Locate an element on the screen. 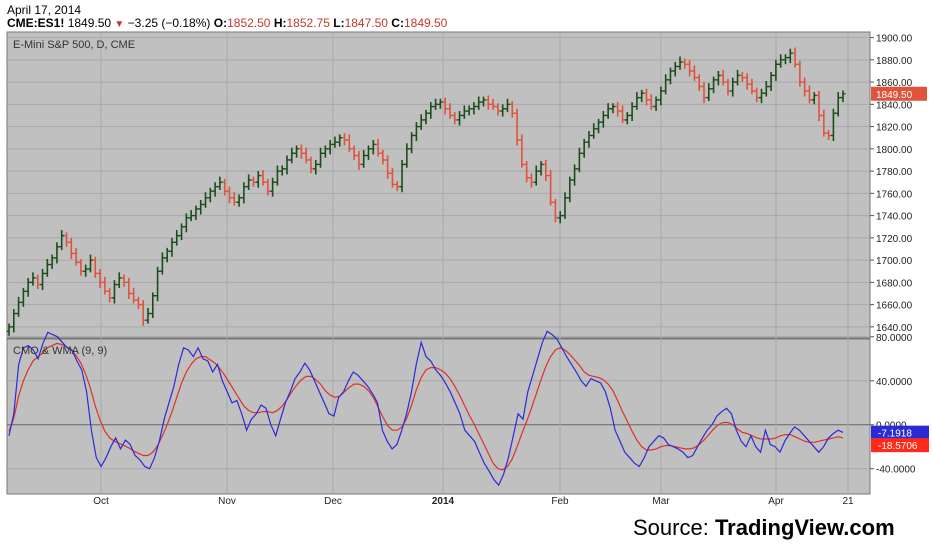 Image resolution: width=932 pixels, height=550 pixels. price-tick-label: 1720.00 is located at coordinates (894, 239).